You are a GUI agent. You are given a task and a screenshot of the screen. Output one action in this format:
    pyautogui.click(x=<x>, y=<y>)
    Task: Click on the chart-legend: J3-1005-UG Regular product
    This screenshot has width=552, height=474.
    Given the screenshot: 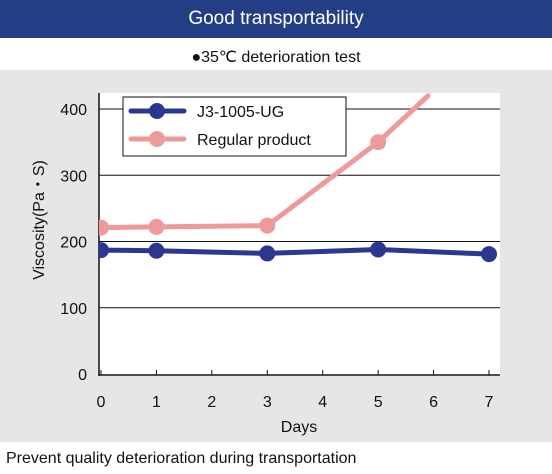 What is the action you would take?
    pyautogui.click(x=234, y=126)
    